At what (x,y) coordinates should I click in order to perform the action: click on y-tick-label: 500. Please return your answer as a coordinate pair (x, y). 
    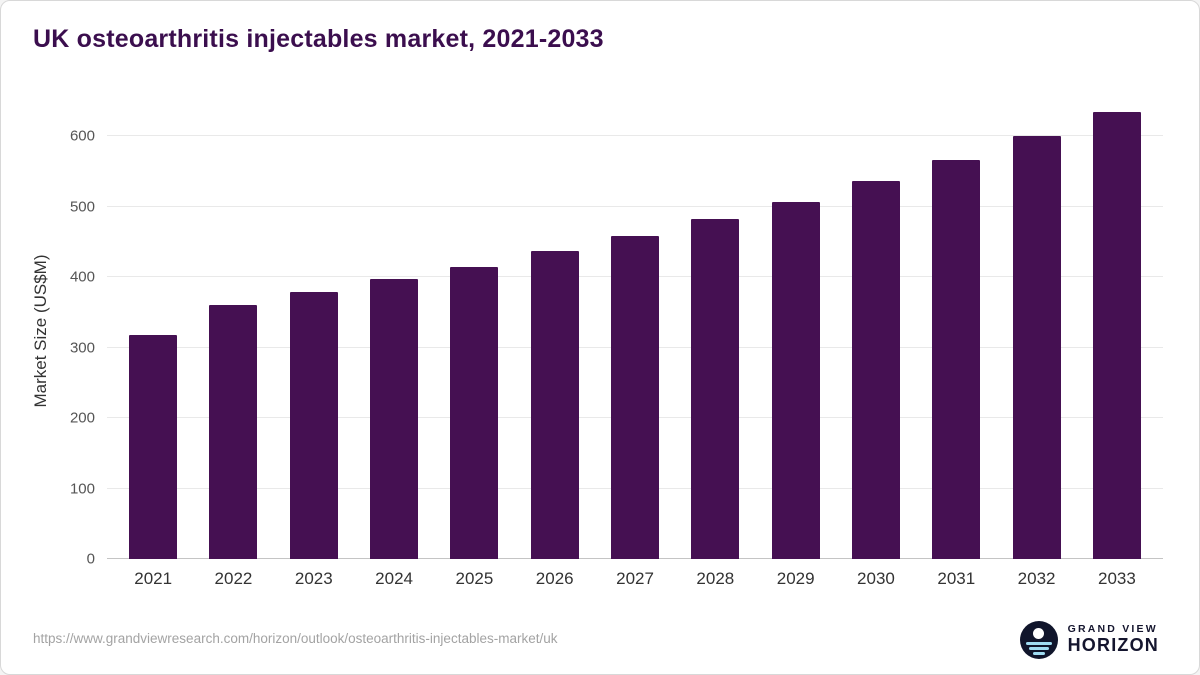
    Looking at the image, I should click on (82, 207).